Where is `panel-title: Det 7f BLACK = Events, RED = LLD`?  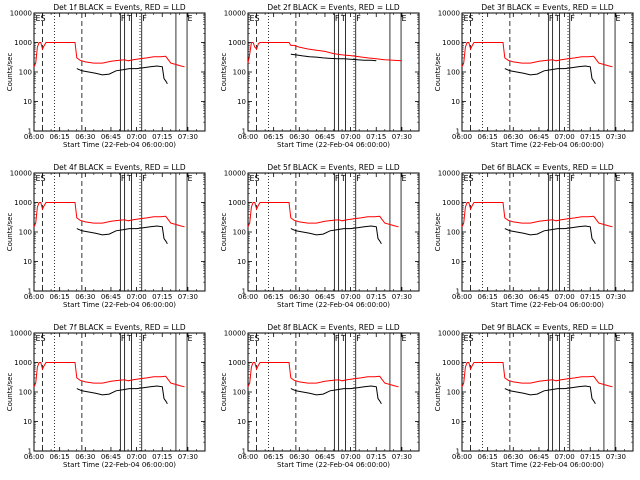
panel-title: Det 7f BLACK = Events, RED = LLD is located at coordinates (119, 327).